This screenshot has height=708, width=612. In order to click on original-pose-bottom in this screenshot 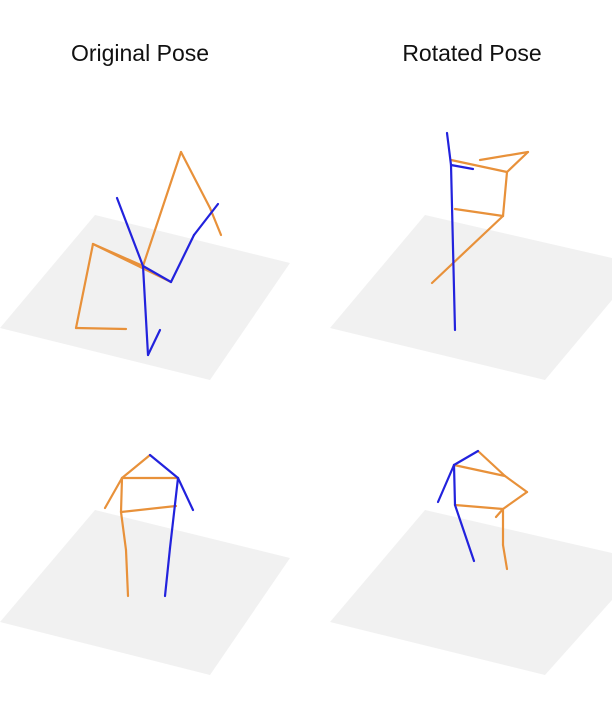, I will do `click(149, 525)`.